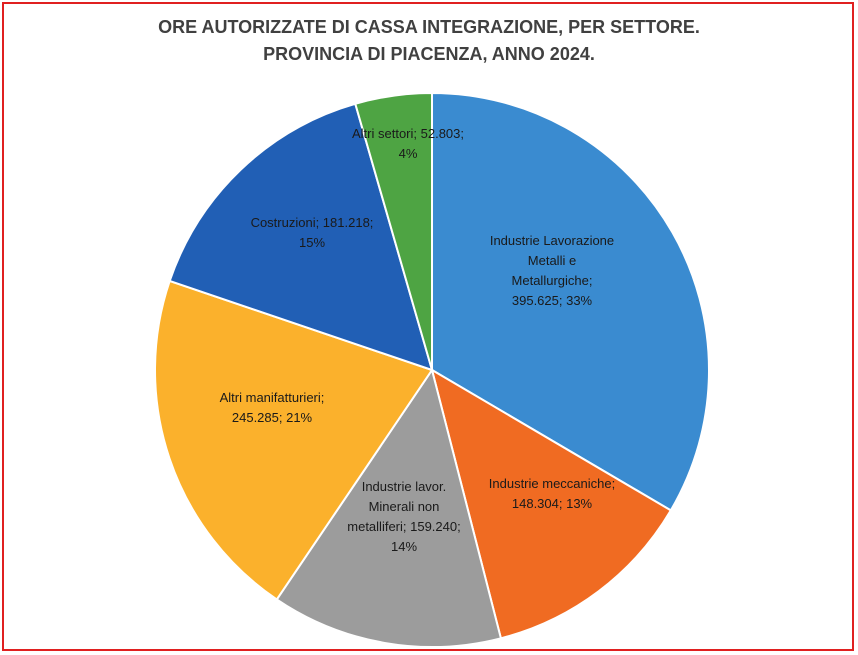 Image resolution: width=858 pixels, height=655 pixels. What do you see at coordinates (312, 222) in the screenshot?
I see `slice-label-5-line-1: Costruzioni; 181.218;` at bounding box center [312, 222].